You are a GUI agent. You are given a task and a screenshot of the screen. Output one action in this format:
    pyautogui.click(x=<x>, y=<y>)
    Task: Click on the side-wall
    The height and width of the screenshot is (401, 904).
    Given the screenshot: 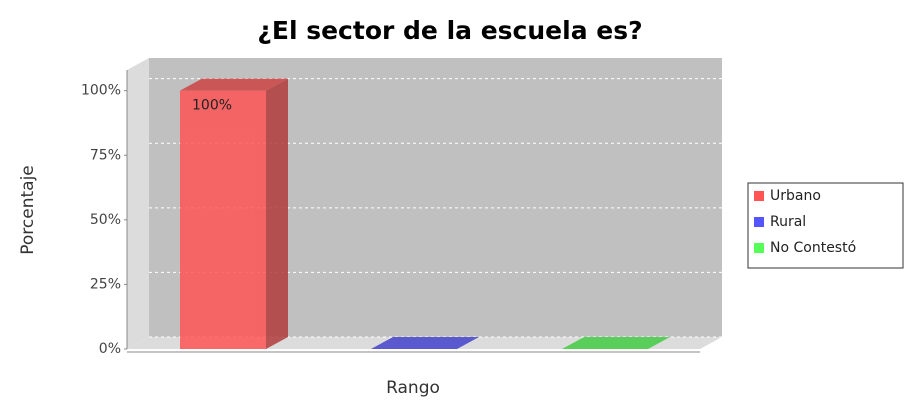 What is the action you would take?
    pyautogui.click(x=138, y=203)
    